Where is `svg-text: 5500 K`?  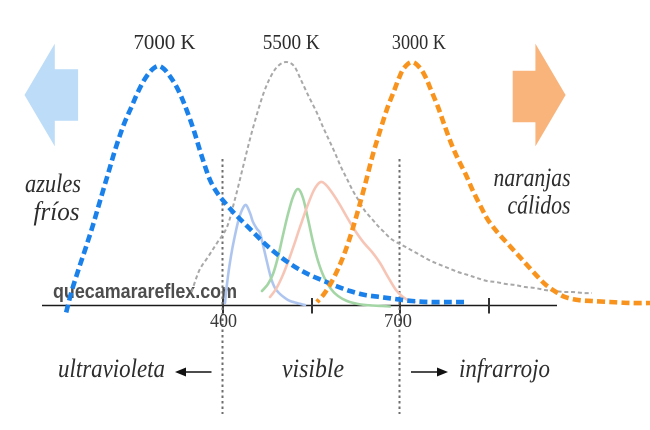 svg-text: 5500 K is located at coordinates (291, 42).